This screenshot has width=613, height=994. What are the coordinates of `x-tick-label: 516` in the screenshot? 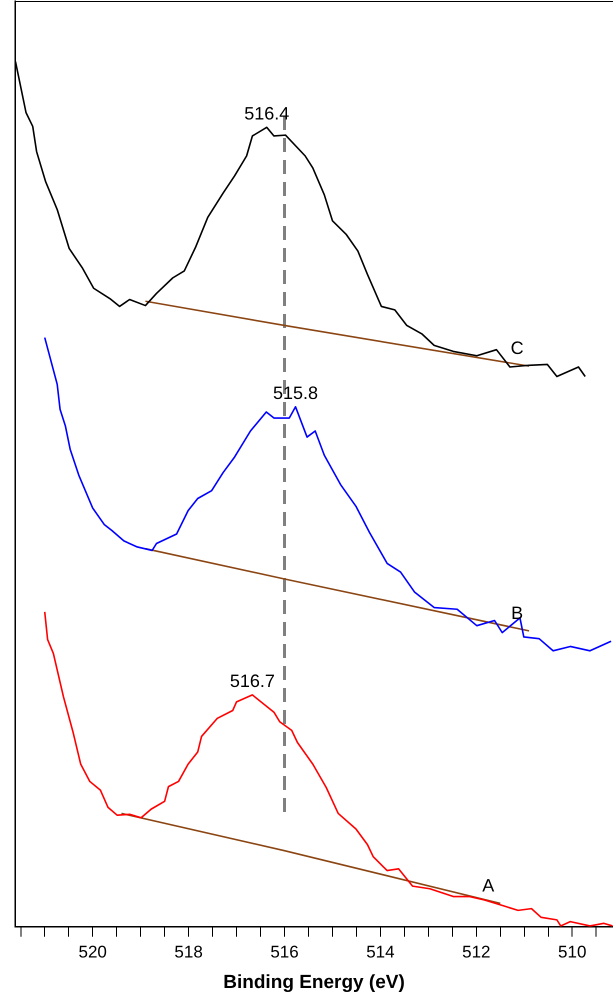 It's located at (284, 952).